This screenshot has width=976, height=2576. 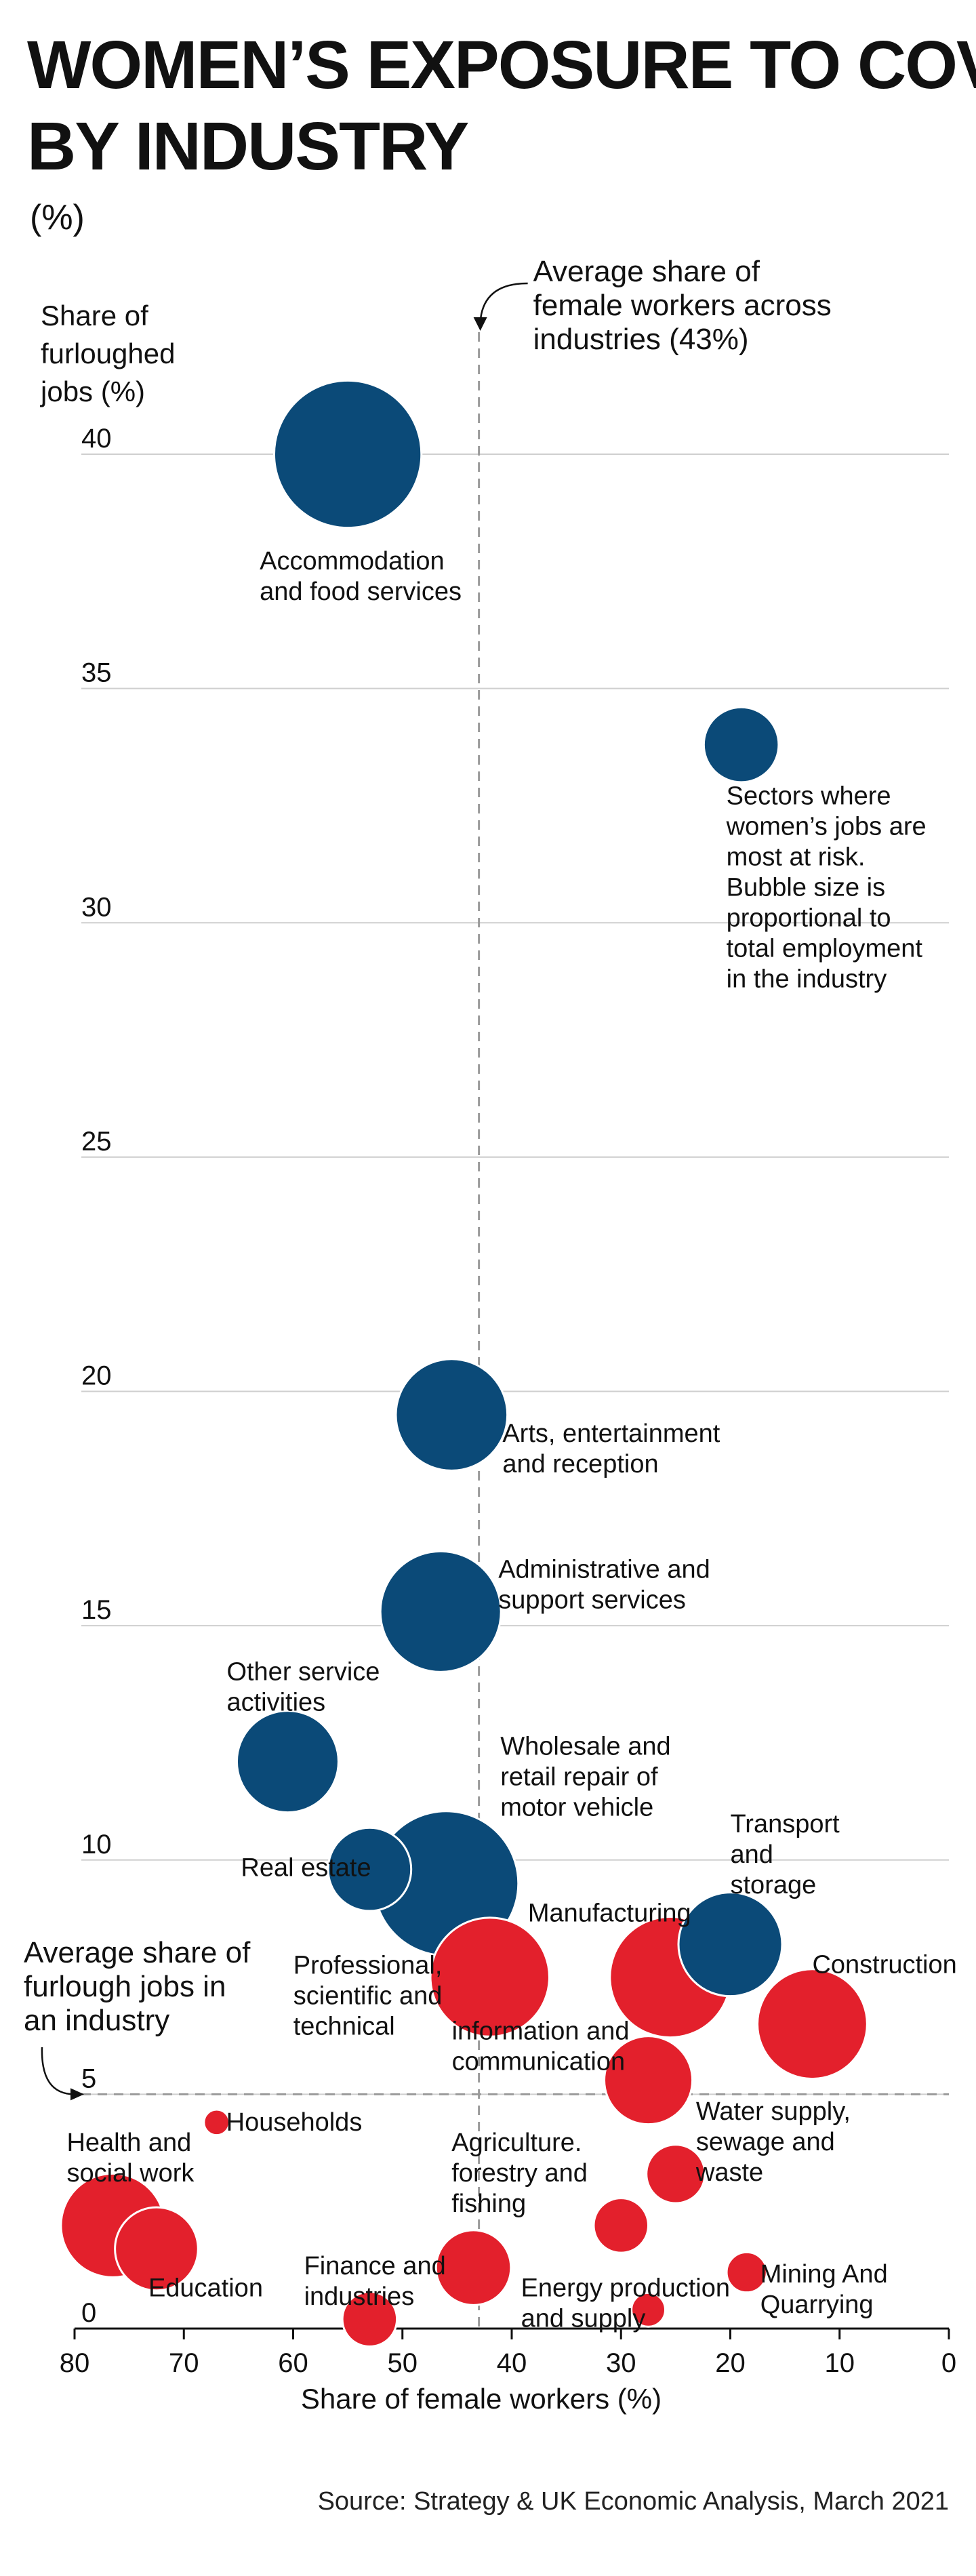 I want to click on bubble-label: Accommodation and food services, so click(x=361, y=576).